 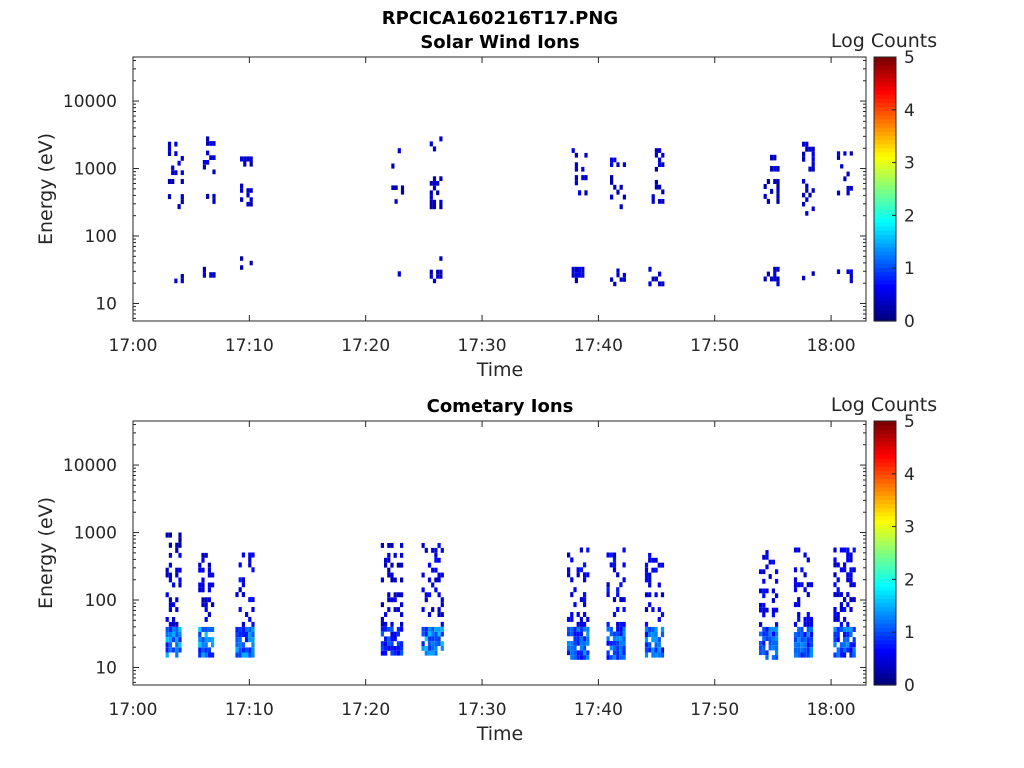 I want to click on figure-title: RPCICA160216T17.PNG, so click(x=500, y=18).